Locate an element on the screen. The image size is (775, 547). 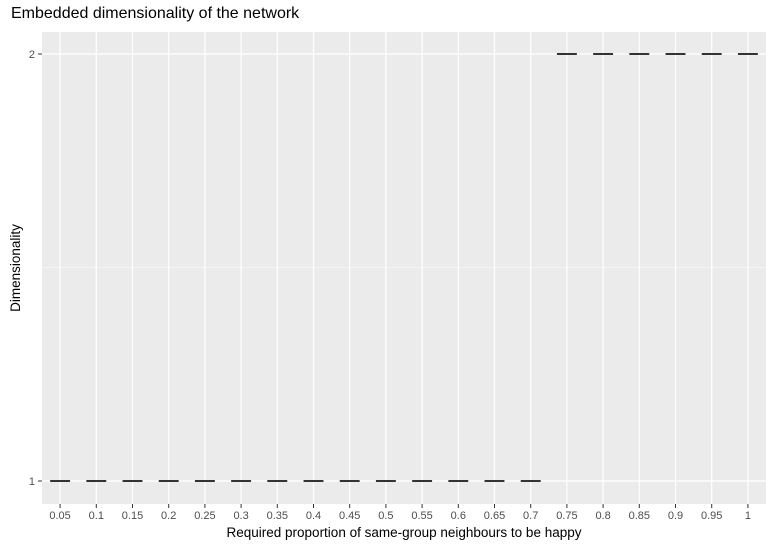
x-tick-label: 0.25 is located at coordinates (204, 516).